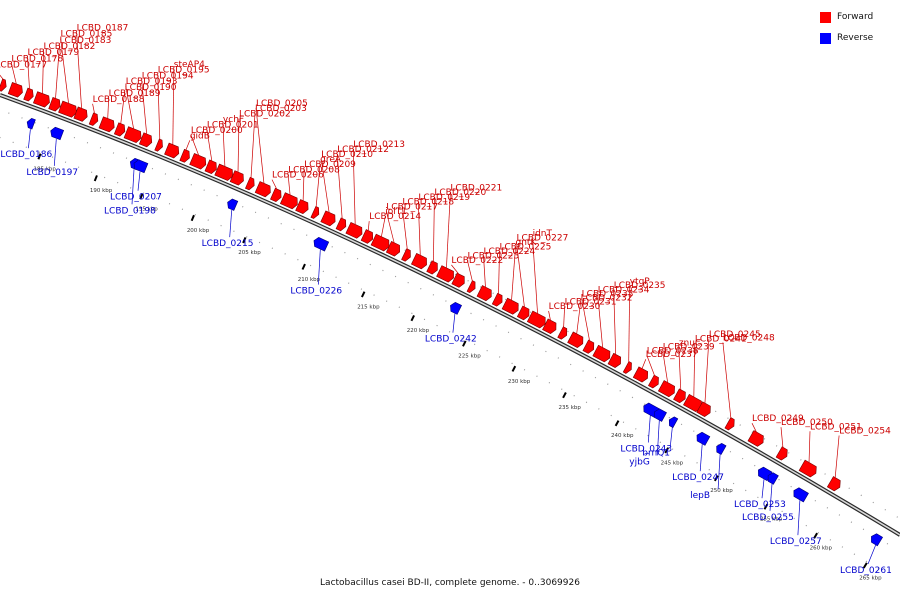  What do you see at coordinates (146, 210) in the screenshot?
I see `tick-label: 195 kbp` at bounding box center [146, 210].